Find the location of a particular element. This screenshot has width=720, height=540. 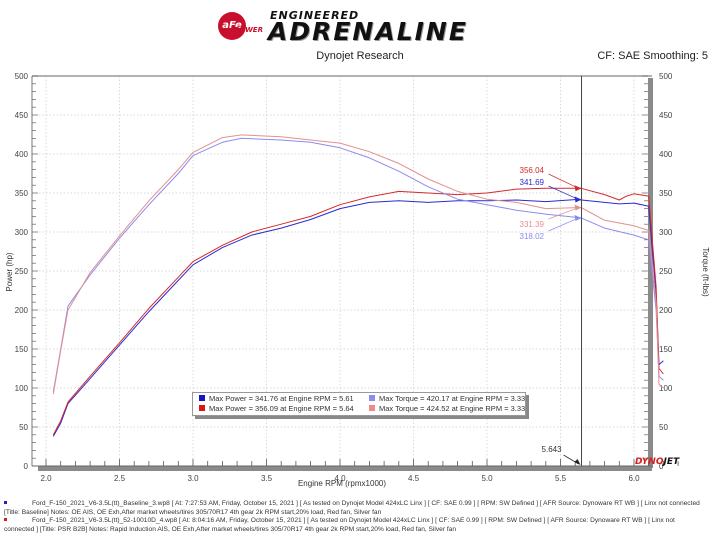

y-tick-label: 300 is located at coordinates (22, 232).